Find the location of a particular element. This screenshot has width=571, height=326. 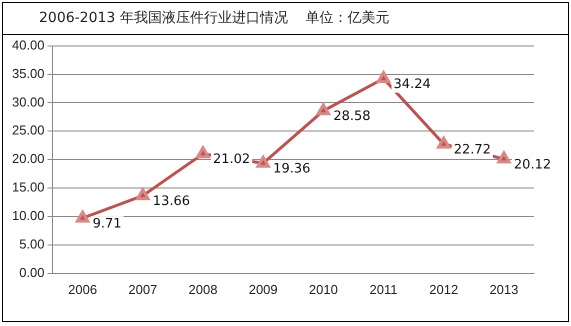

data-label: 9.71 is located at coordinates (107, 224).